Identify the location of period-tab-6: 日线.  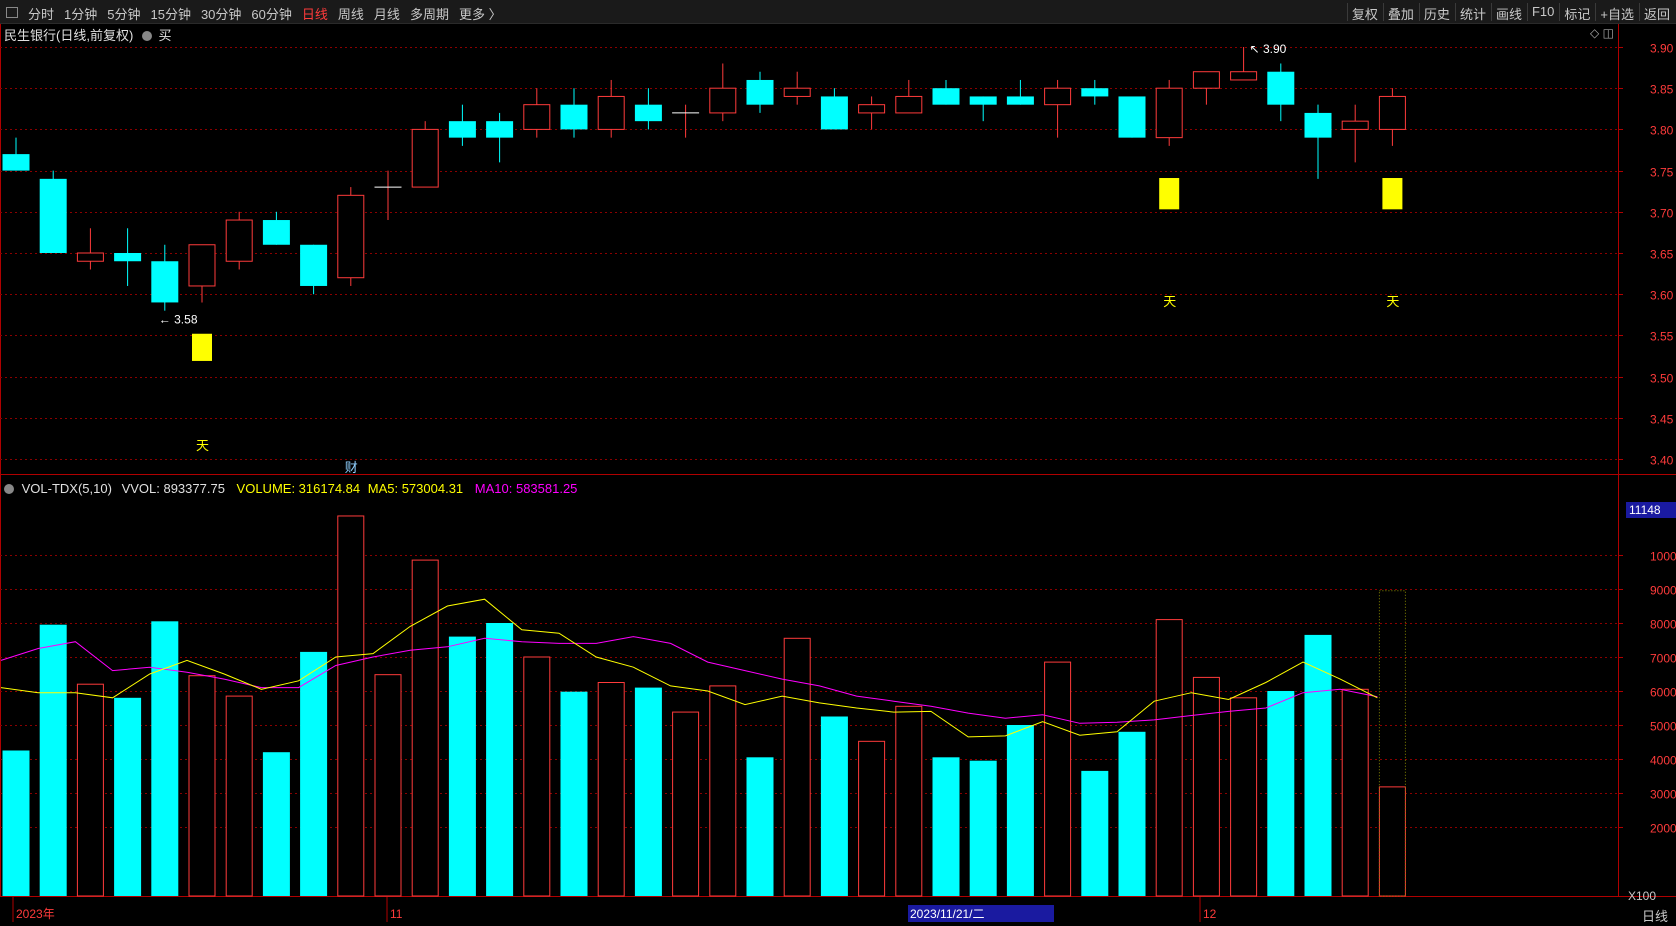
(314, 14).